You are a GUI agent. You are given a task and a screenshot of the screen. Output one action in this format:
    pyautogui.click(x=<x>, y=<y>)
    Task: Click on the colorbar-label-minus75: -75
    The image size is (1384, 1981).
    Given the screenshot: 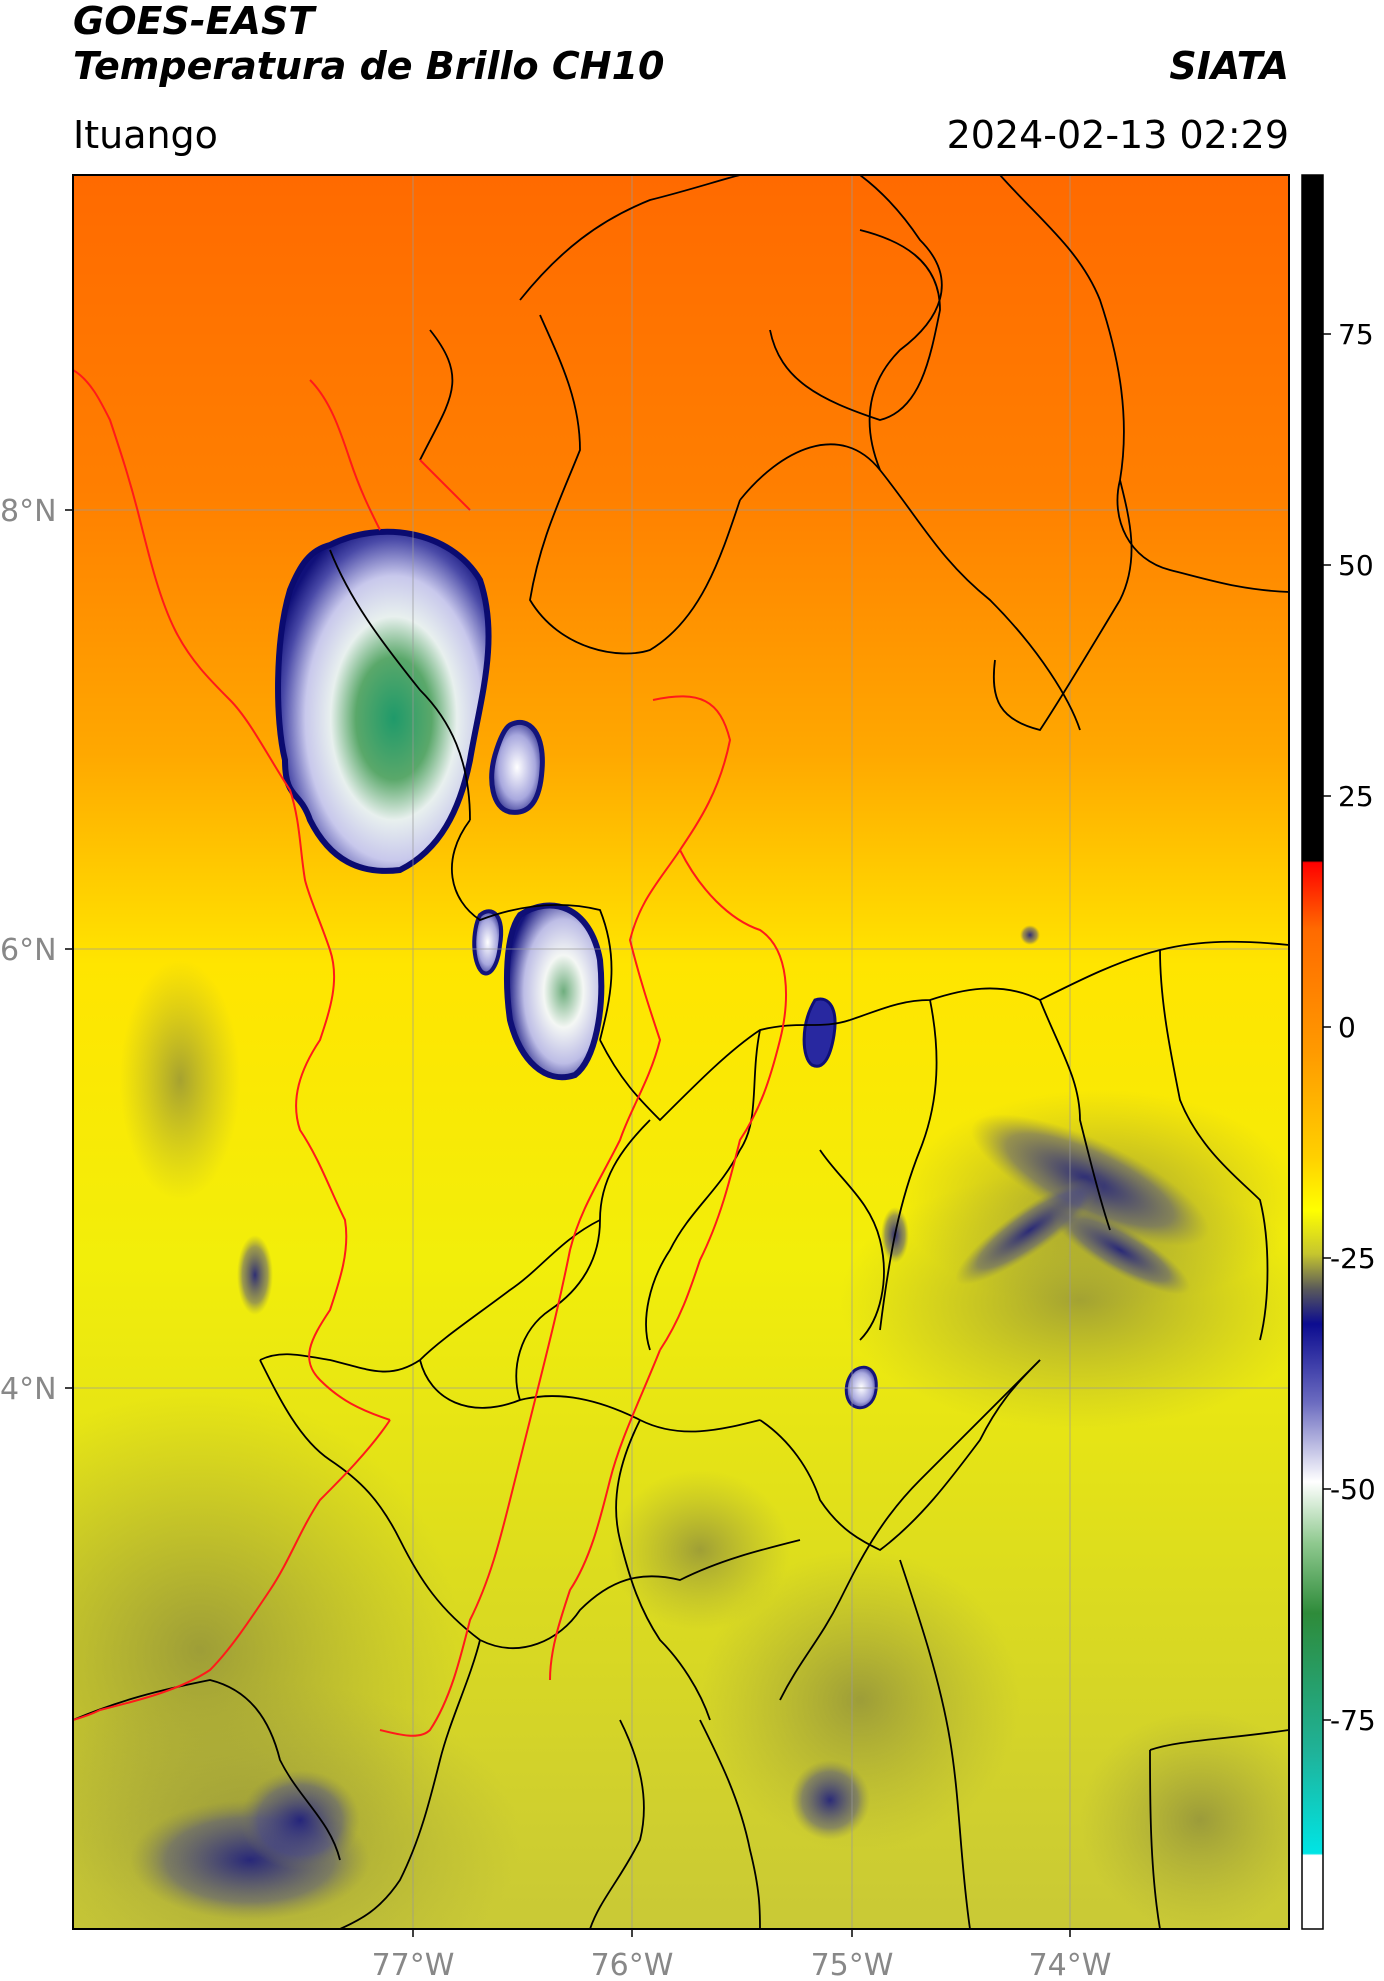 What is the action you would take?
    pyautogui.click(x=1353, y=1720)
    